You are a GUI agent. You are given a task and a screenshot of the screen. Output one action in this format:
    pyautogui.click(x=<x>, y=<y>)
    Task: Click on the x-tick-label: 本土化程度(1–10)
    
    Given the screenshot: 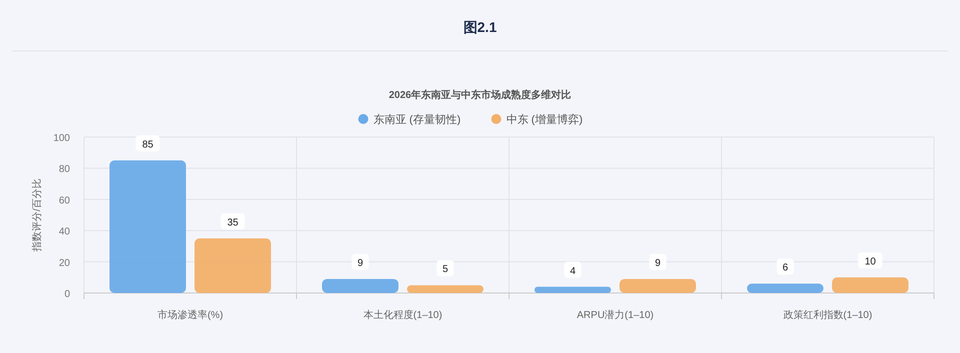 What is the action you would take?
    pyautogui.click(x=402, y=315)
    